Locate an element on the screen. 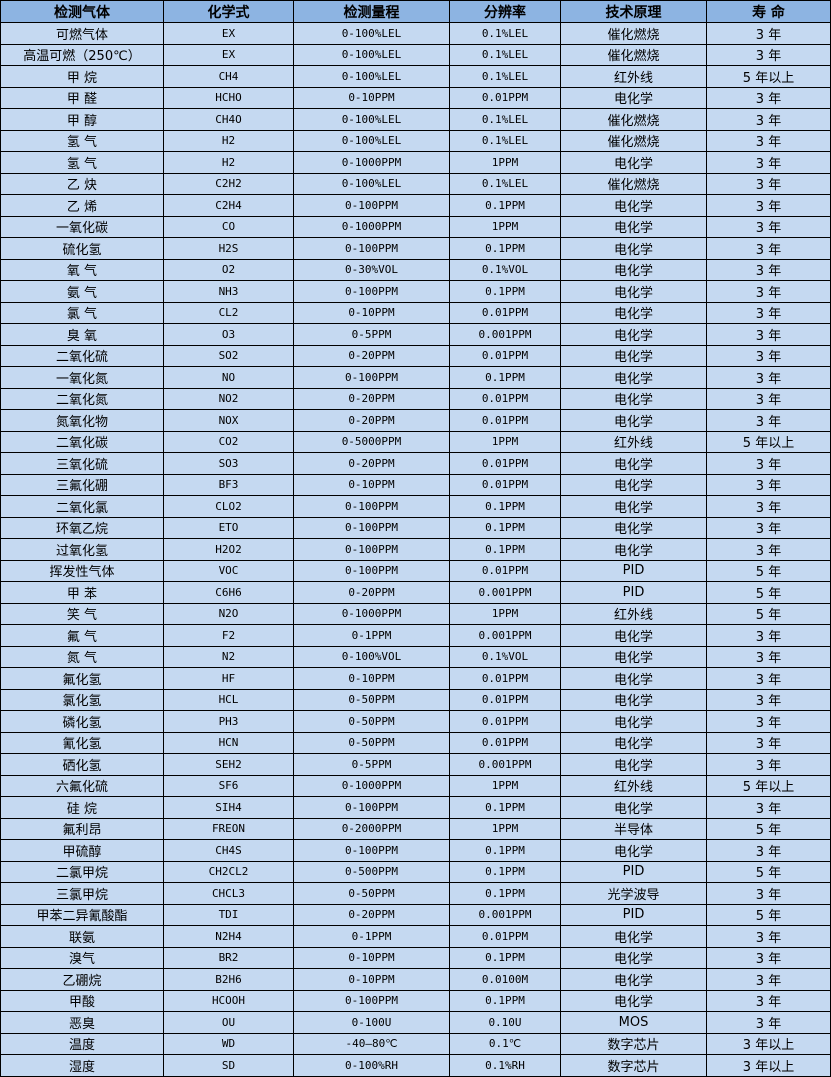 The height and width of the screenshot is (1077, 831). cell-col-lifespan: 5 年以上 is located at coordinates (768, 441).